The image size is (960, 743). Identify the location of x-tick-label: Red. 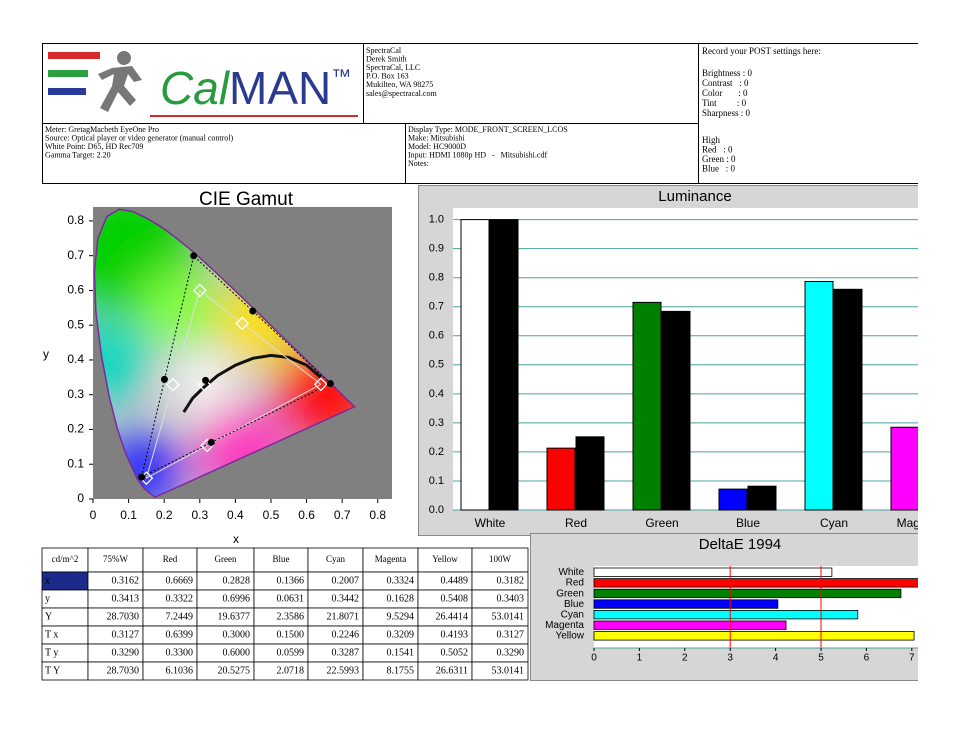
(576, 523).